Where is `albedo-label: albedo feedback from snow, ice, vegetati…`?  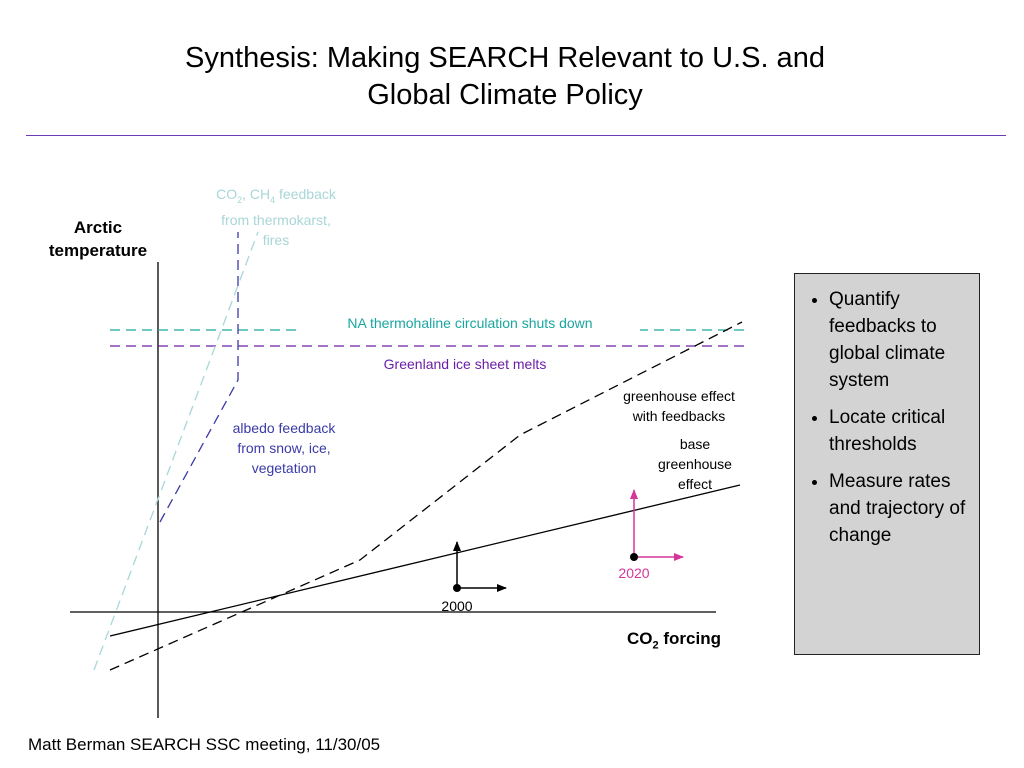
albedo-label: albedo feedback from snow, ice, vegetati… is located at coordinates (284, 448).